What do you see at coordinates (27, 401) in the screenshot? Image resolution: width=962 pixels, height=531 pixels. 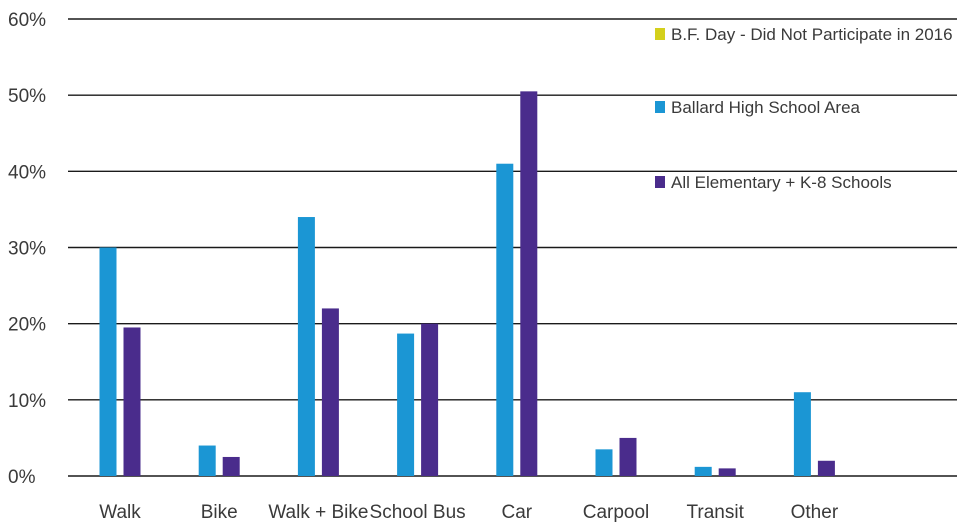 I see `y-tick-label: 10%` at bounding box center [27, 401].